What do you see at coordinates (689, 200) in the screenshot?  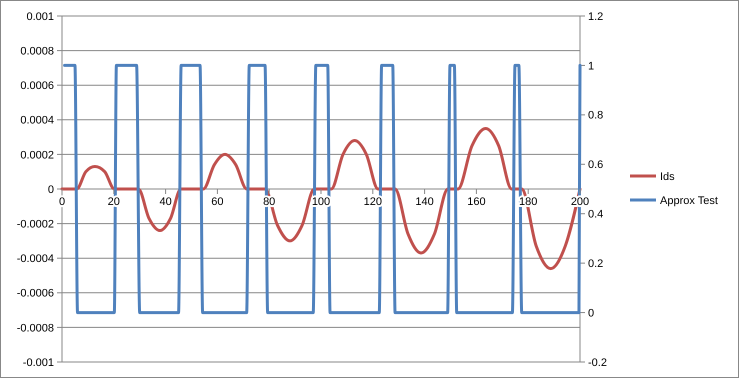 I see `legend-label: Approx Test` at bounding box center [689, 200].